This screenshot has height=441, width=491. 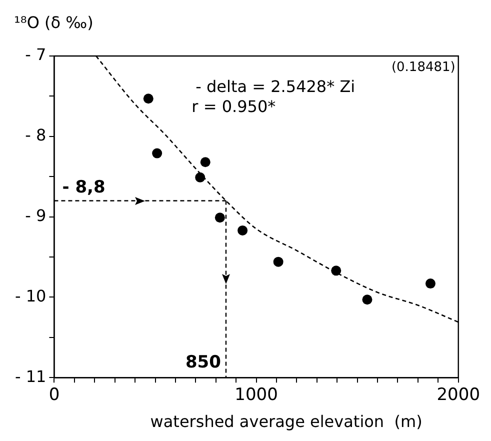 What do you see at coordinates (35, 215) in the screenshot?
I see `y-tick-label: - 9` at bounding box center [35, 215].